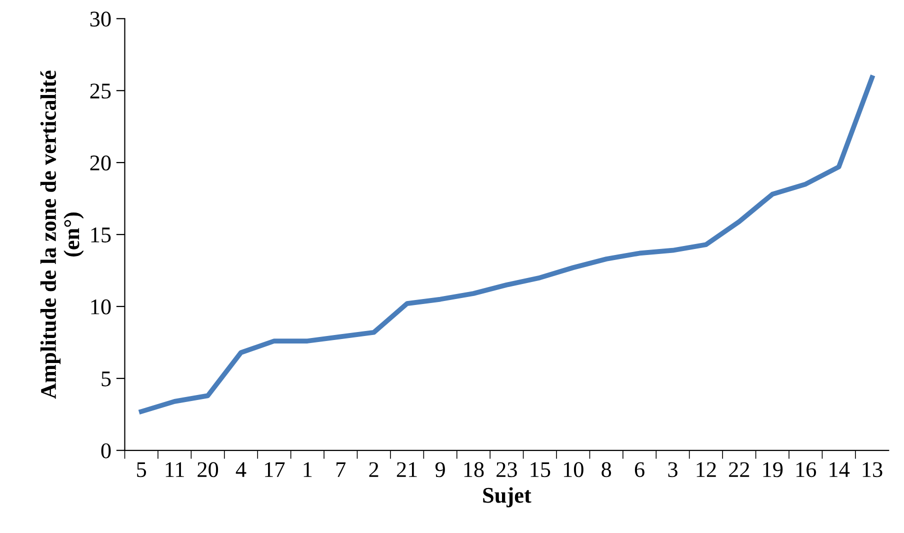 The height and width of the screenshot is (533, 904). I want to click on x-tick-label: 5, so click(141, 470).